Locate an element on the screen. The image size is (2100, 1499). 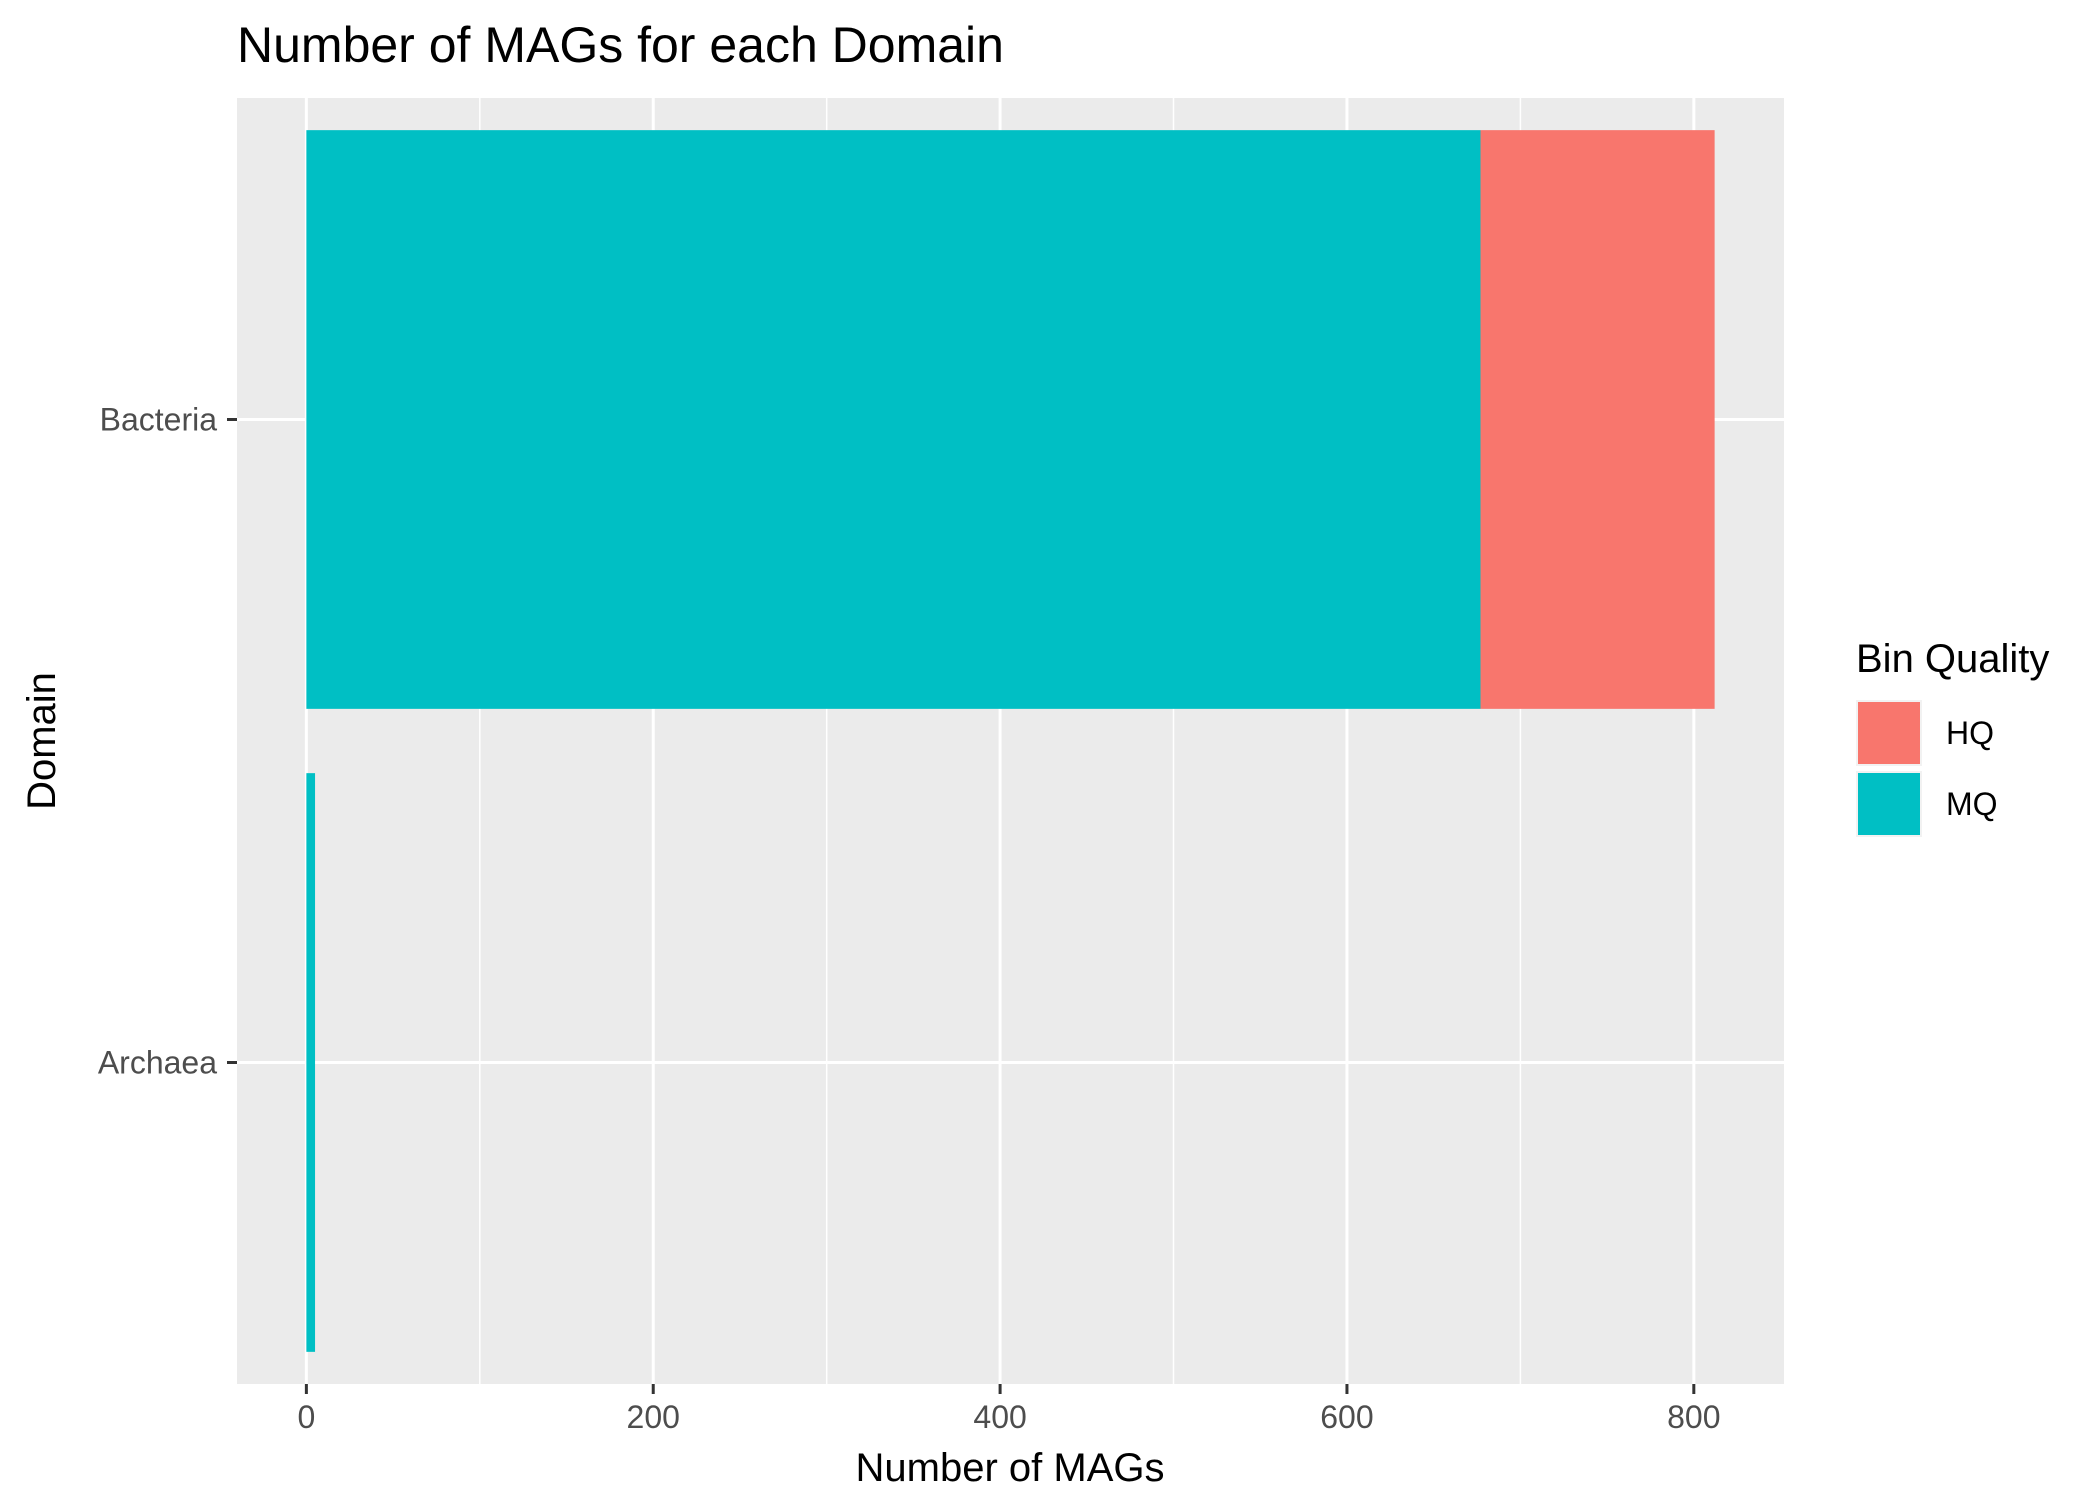
x-axis: 0 200 400 600 800 is located at coordinates (1009, 1409).